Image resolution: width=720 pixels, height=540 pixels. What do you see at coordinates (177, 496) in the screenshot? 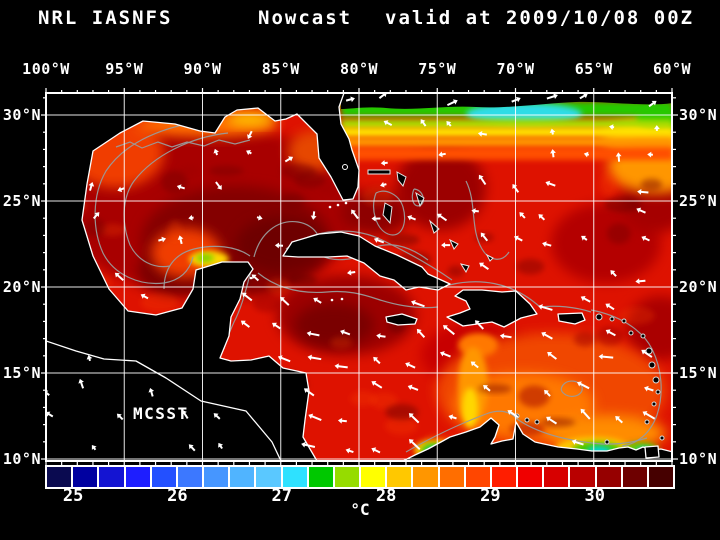
I see `colorbar-tick: 26` at bounding box center [177, 496].